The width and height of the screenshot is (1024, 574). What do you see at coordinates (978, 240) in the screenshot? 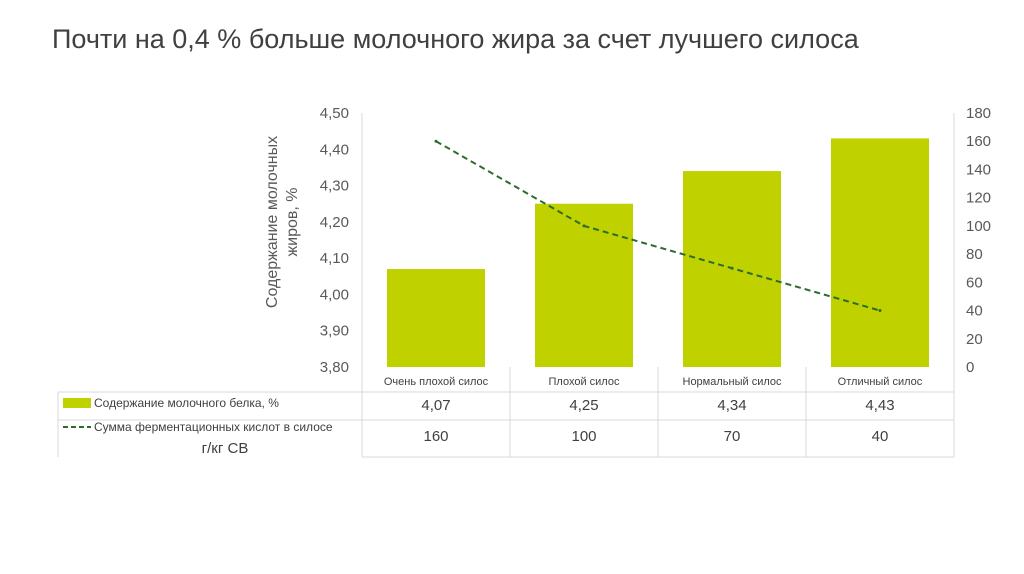
I see `right-axis-ticks: 0 20 40 60 80 100 120 140 160 180` at bounding box center [978, 240].